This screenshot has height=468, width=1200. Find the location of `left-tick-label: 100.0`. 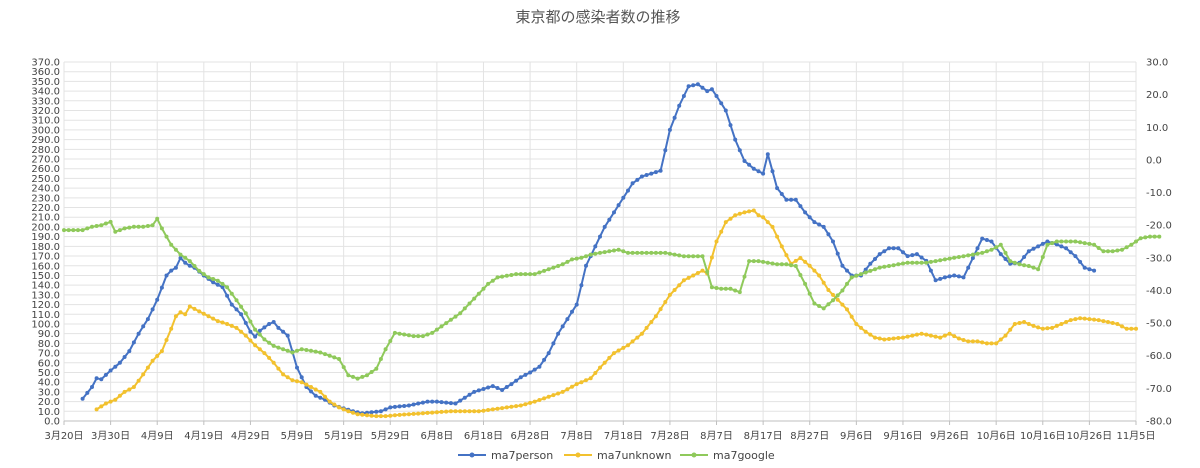

left-tick-label: 100.0 is located at coordinates (45, 324).